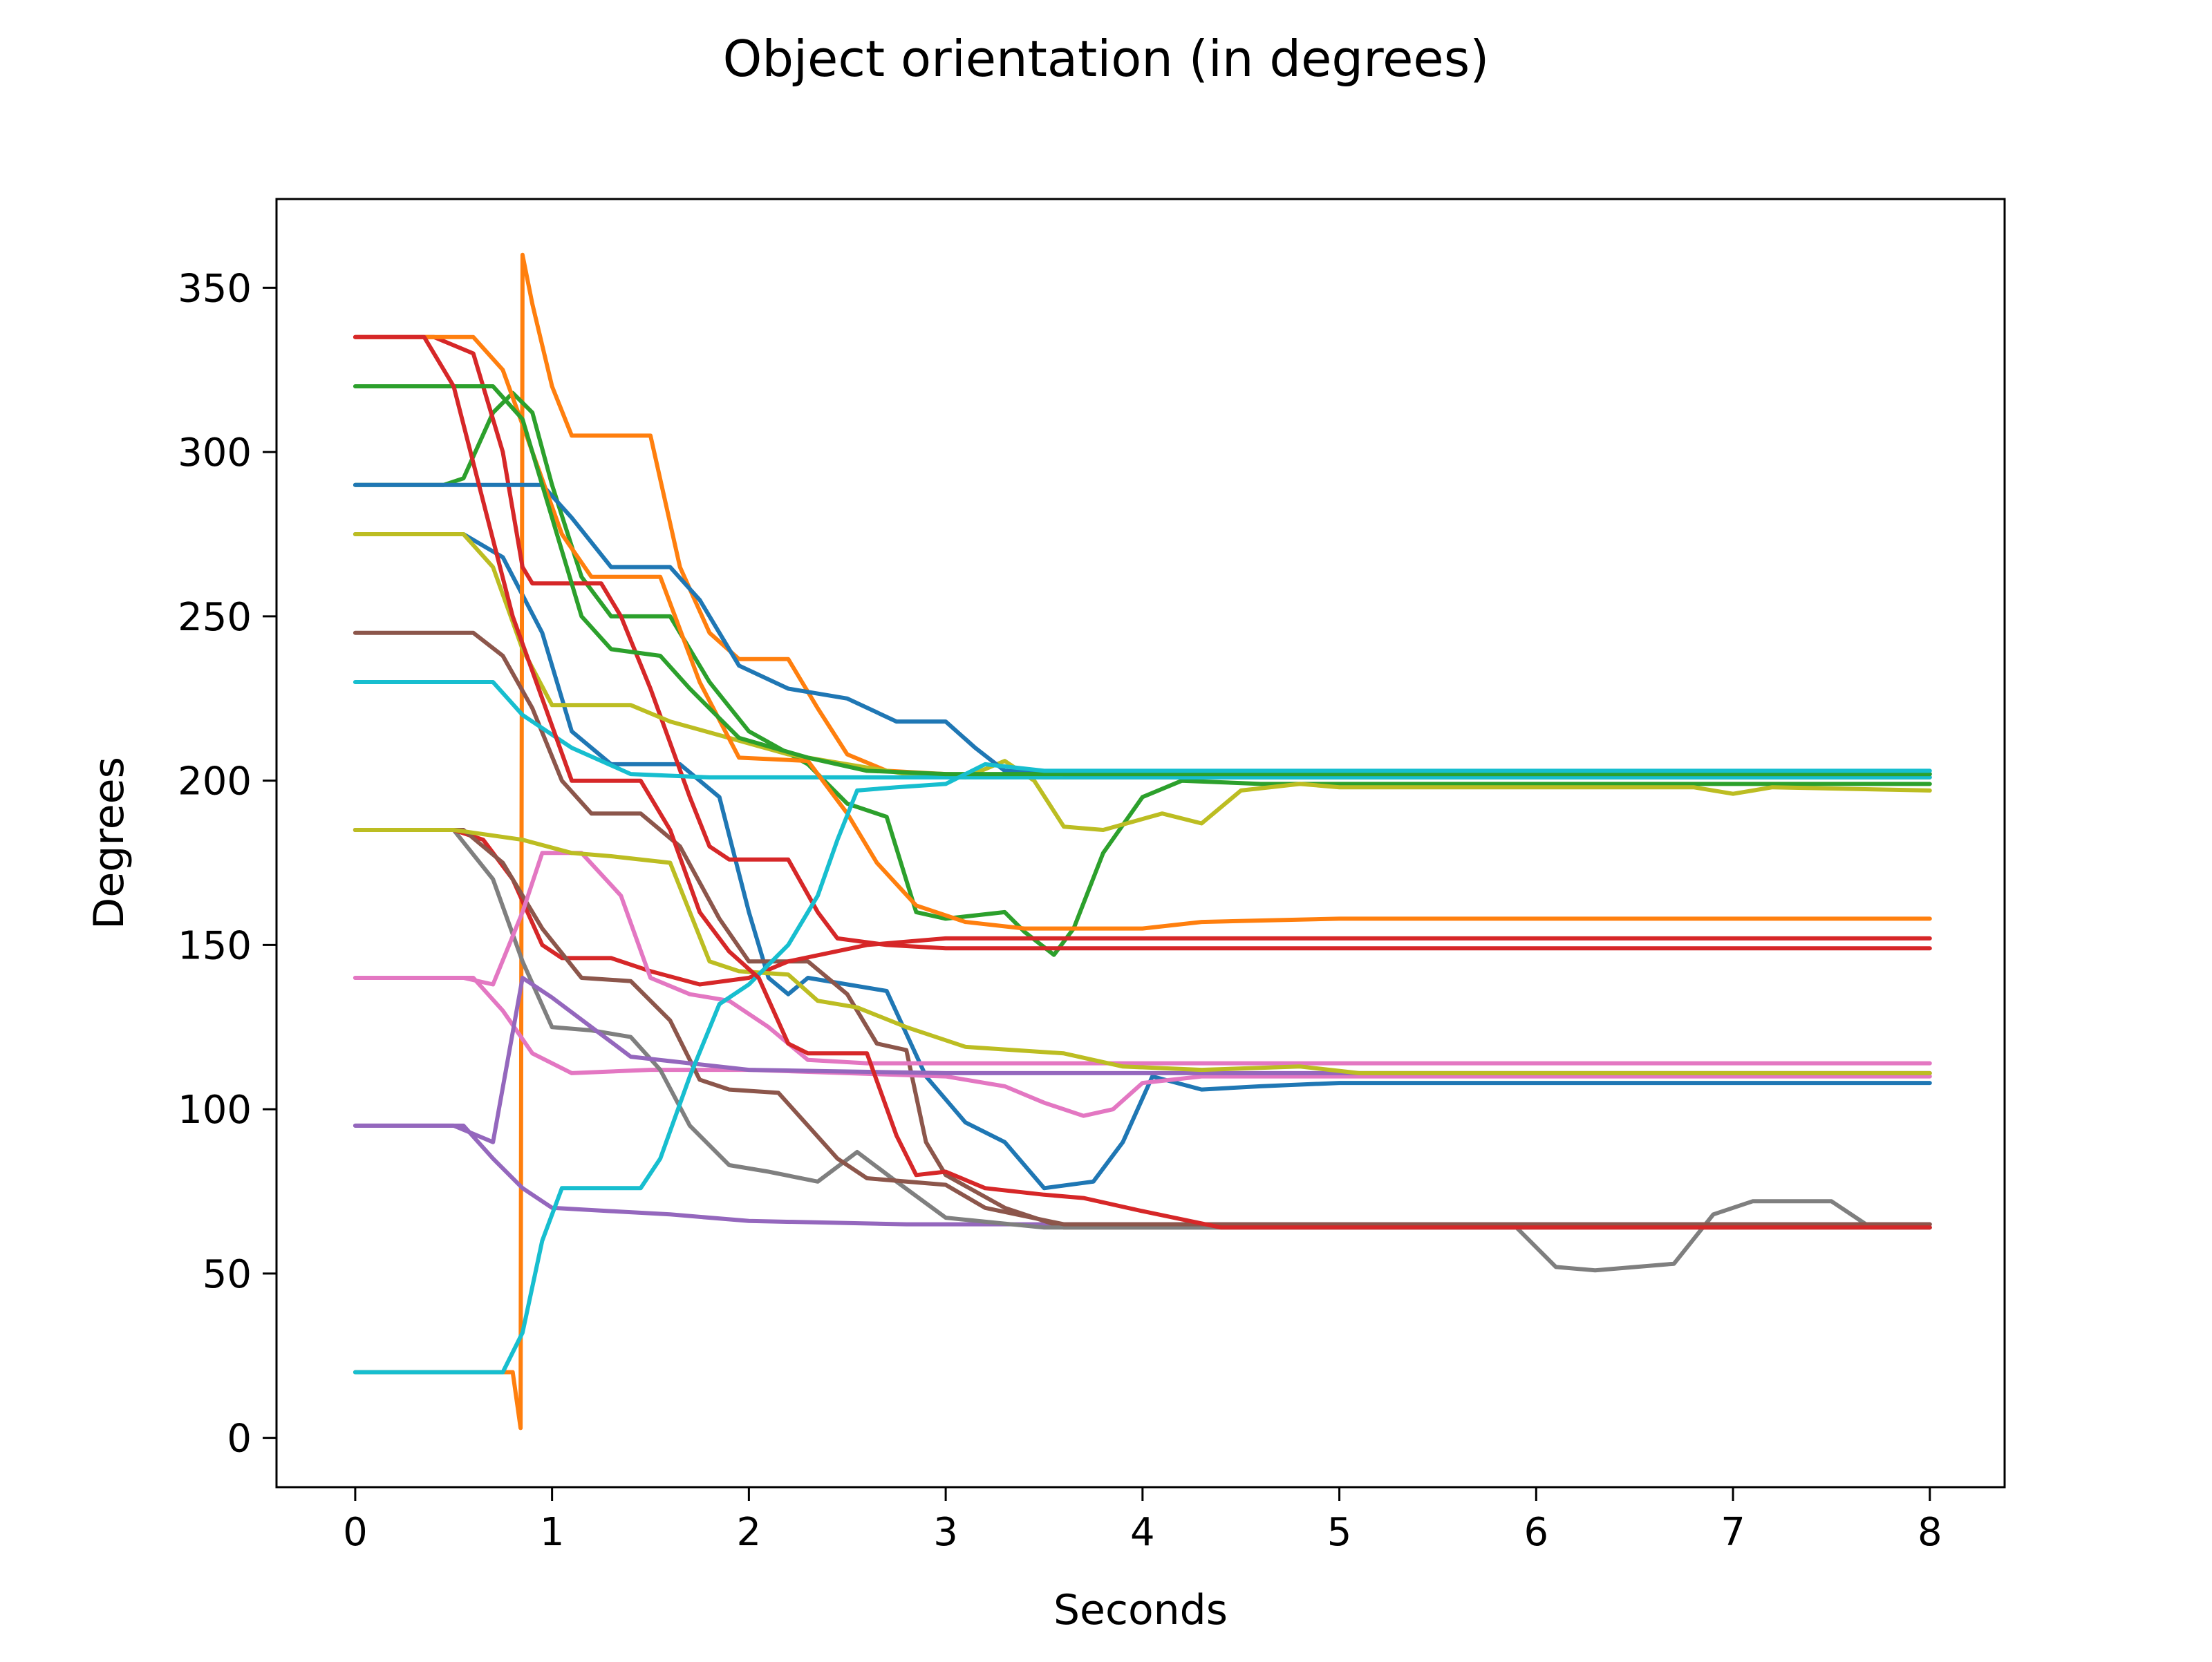 The height and width of the screenshot is (1662, 2212). I want to click on x-axis-label: Seconds, so click(1140, 1610).